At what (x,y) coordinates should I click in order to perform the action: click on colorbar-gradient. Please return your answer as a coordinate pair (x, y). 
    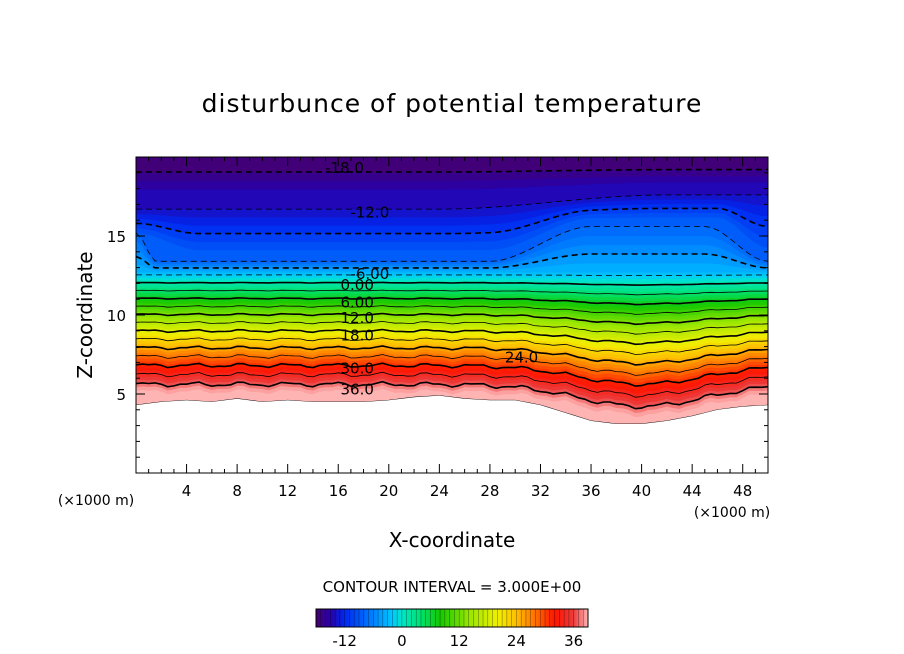
    Looking at the image, I should click on (452, 618).